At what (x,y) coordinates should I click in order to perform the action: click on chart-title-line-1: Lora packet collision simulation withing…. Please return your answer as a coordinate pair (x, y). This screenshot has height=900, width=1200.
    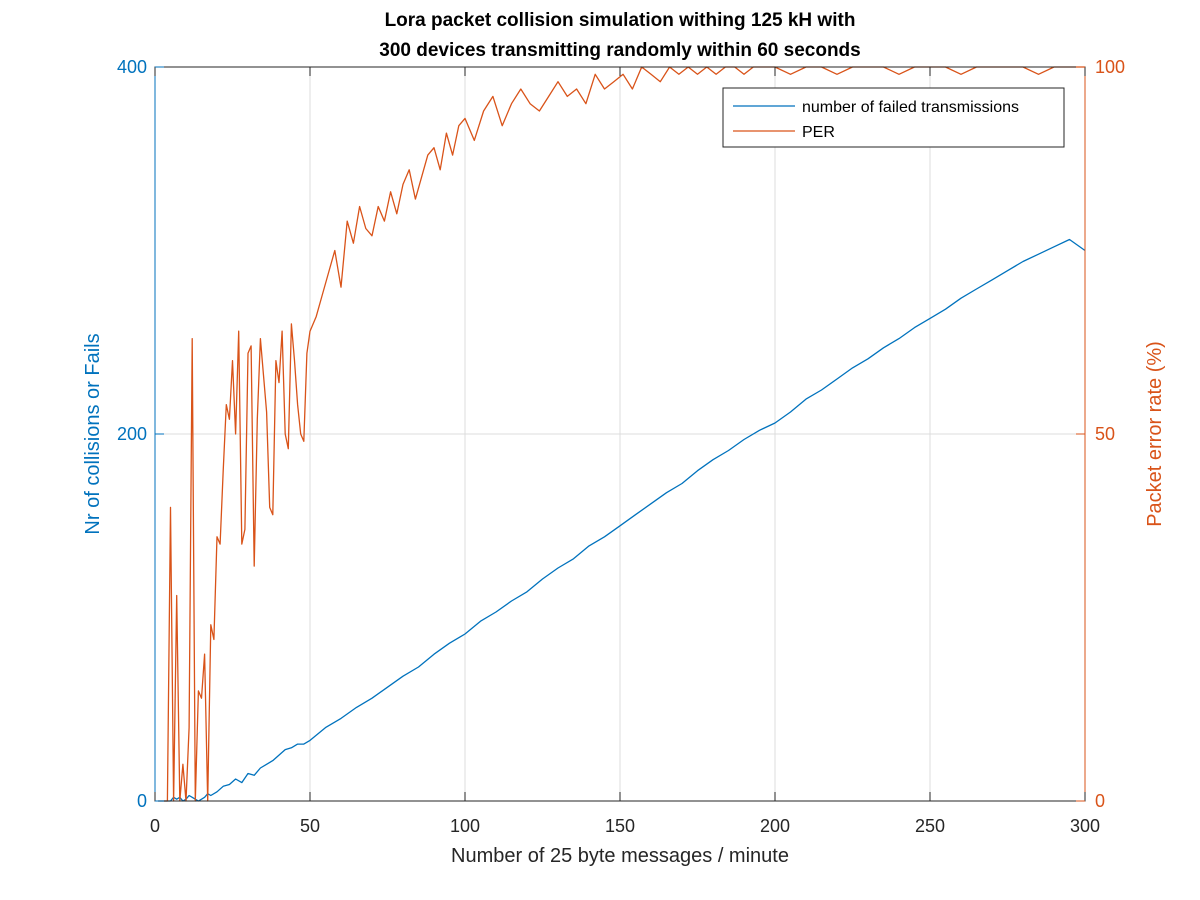
    Looking at the image, I should click on (620, 20).